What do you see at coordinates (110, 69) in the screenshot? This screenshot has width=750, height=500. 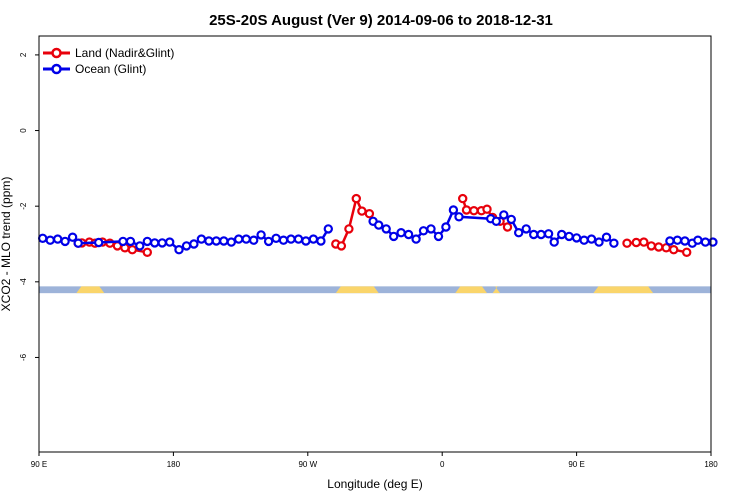 I see `legend-ocean-label: Ocean (Glint)` at bounding box center [110, 69].